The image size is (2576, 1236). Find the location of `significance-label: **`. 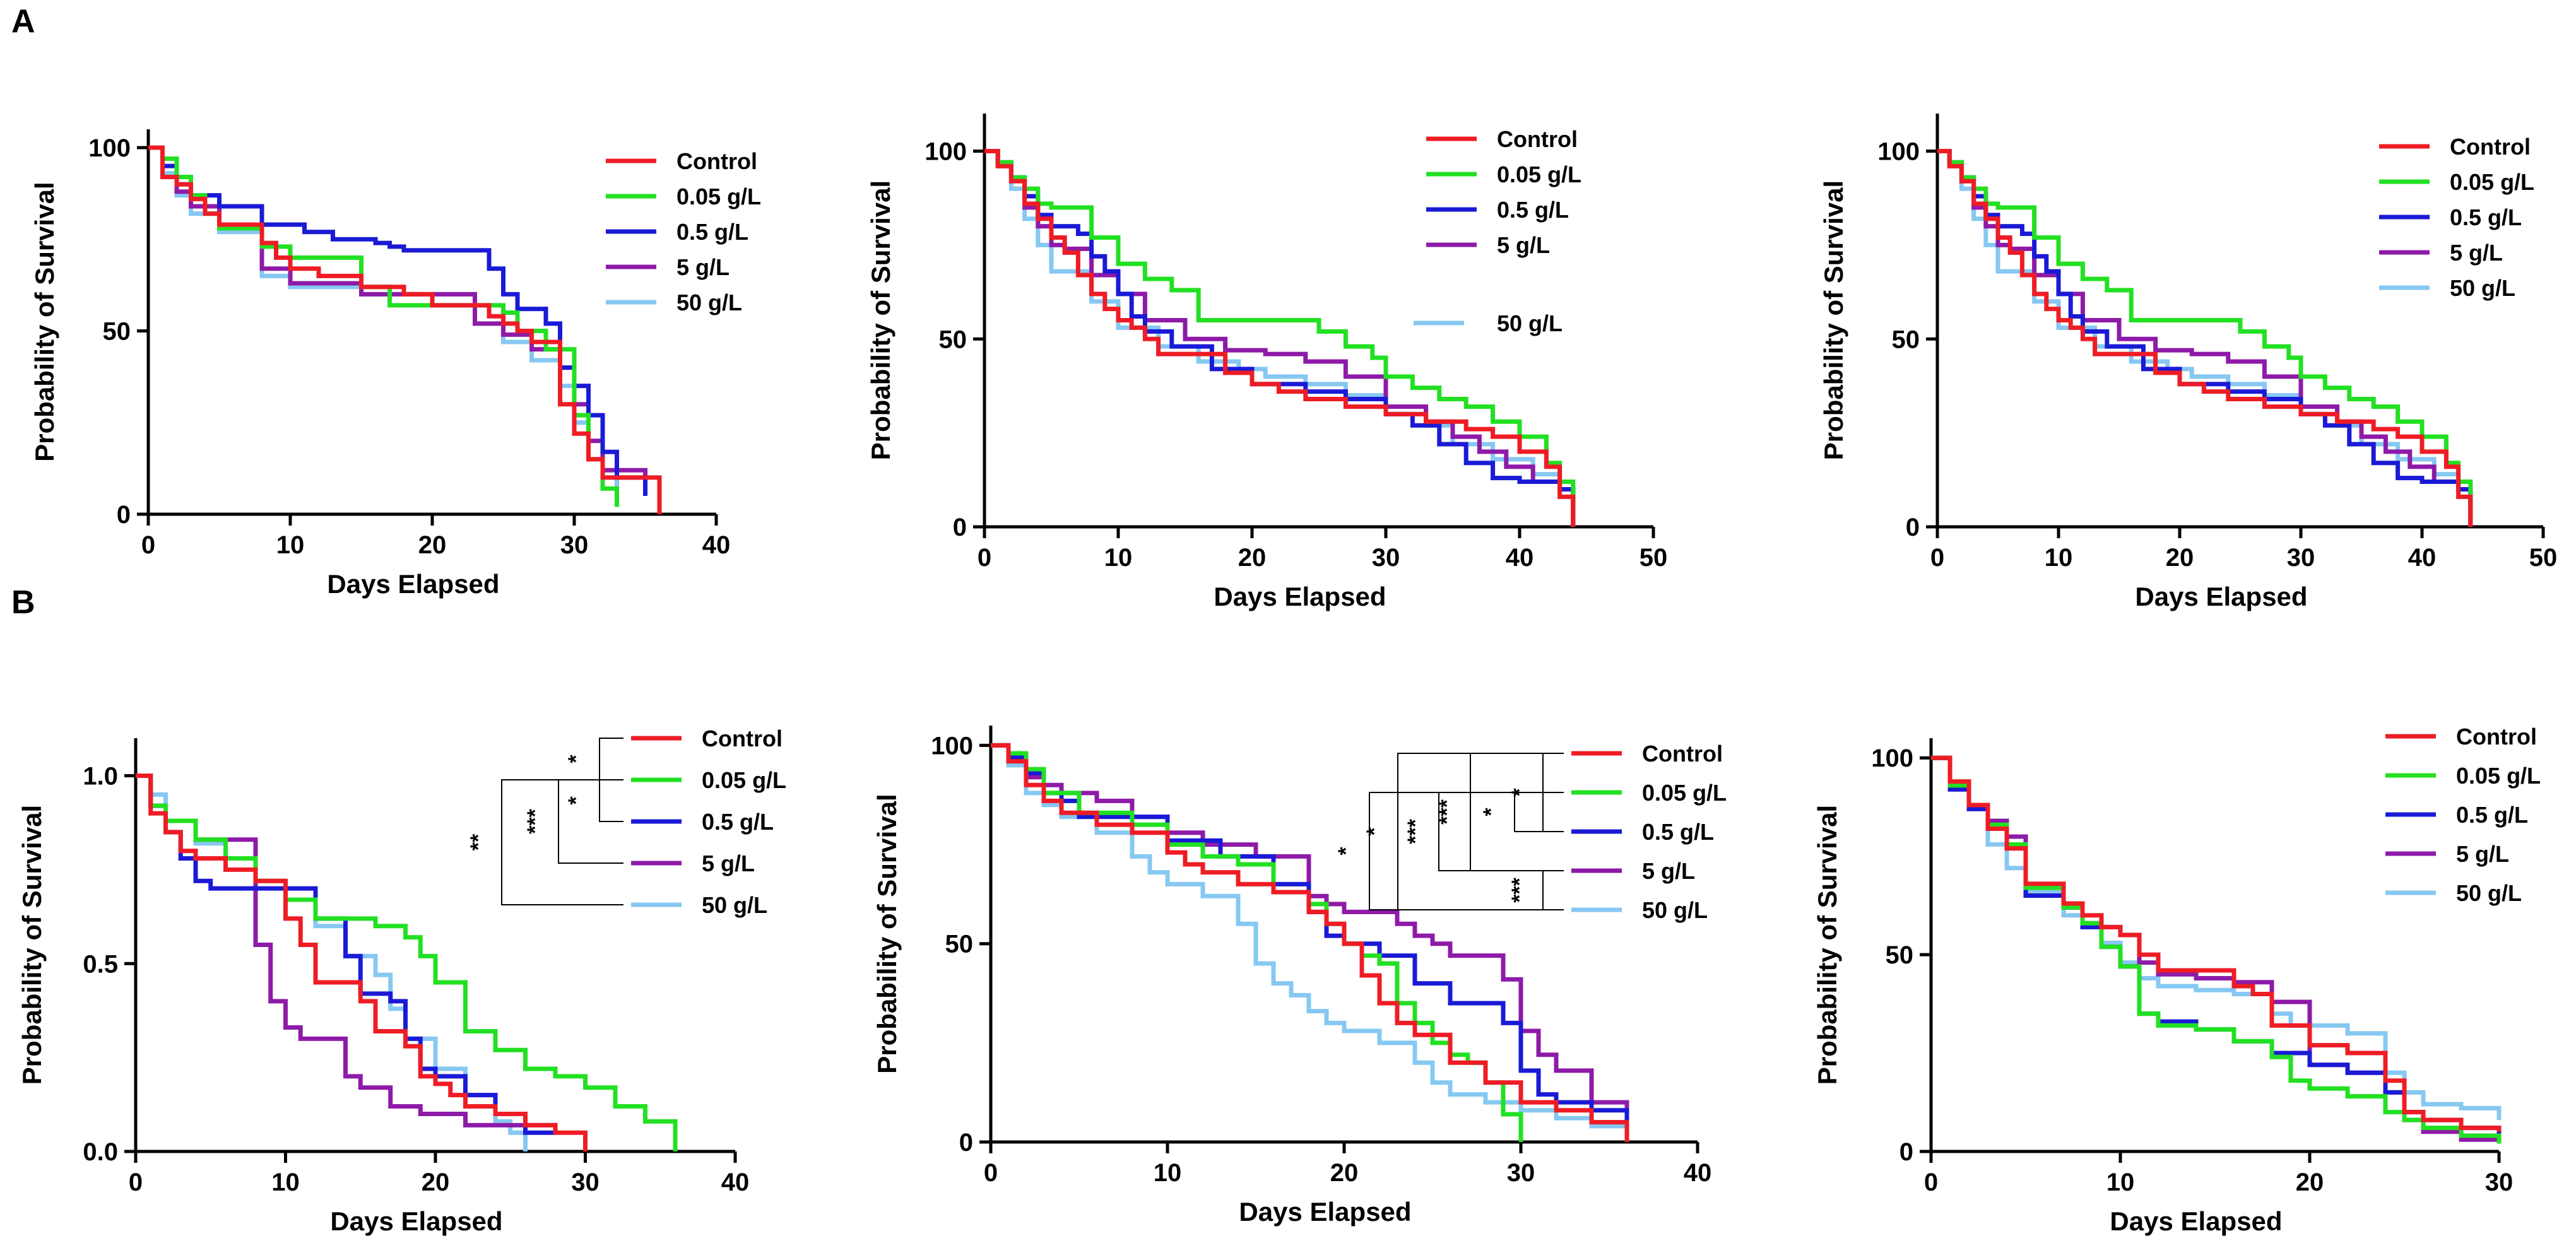

significance-label: ** is located at coordinates (478, 842).